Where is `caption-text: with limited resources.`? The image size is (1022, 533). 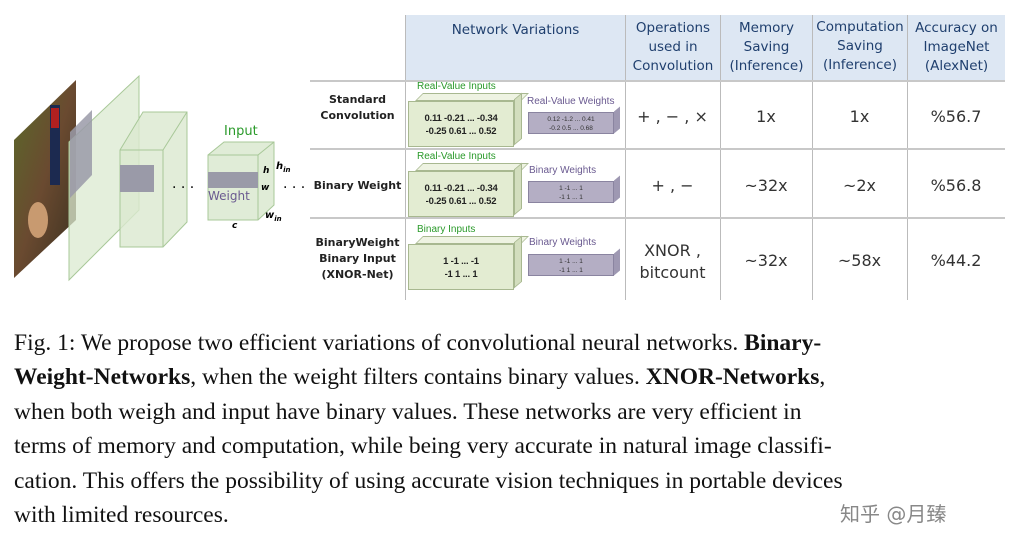
caption-text: with limited resources. is located at coordinates (121, 515).